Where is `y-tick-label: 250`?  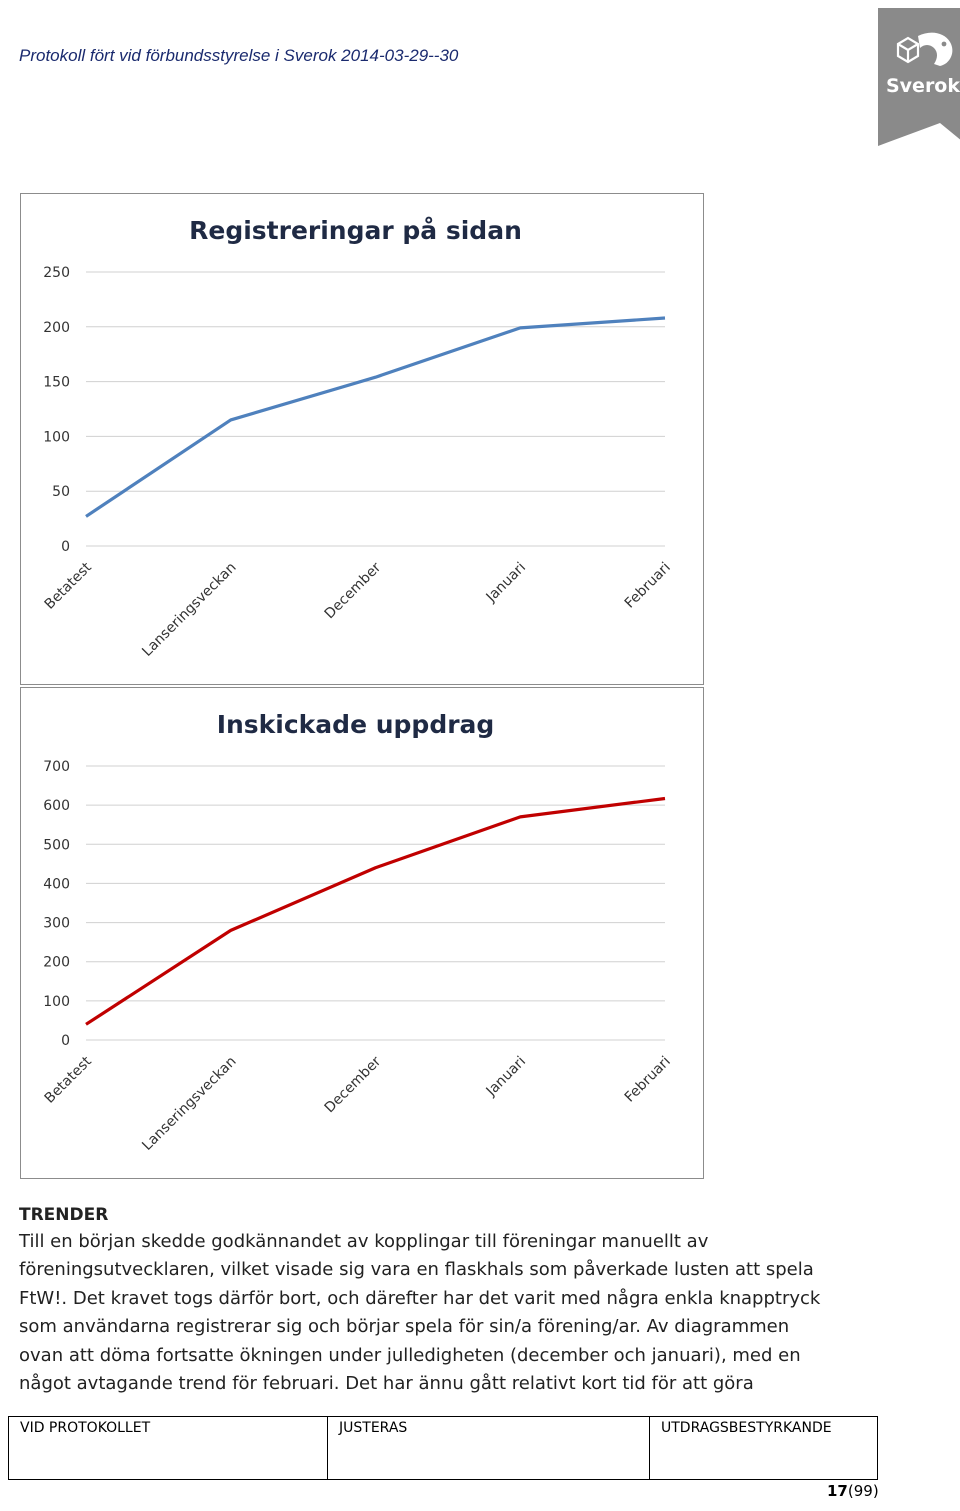 y-tick-label: 250 is located at coordinates (56, 273).